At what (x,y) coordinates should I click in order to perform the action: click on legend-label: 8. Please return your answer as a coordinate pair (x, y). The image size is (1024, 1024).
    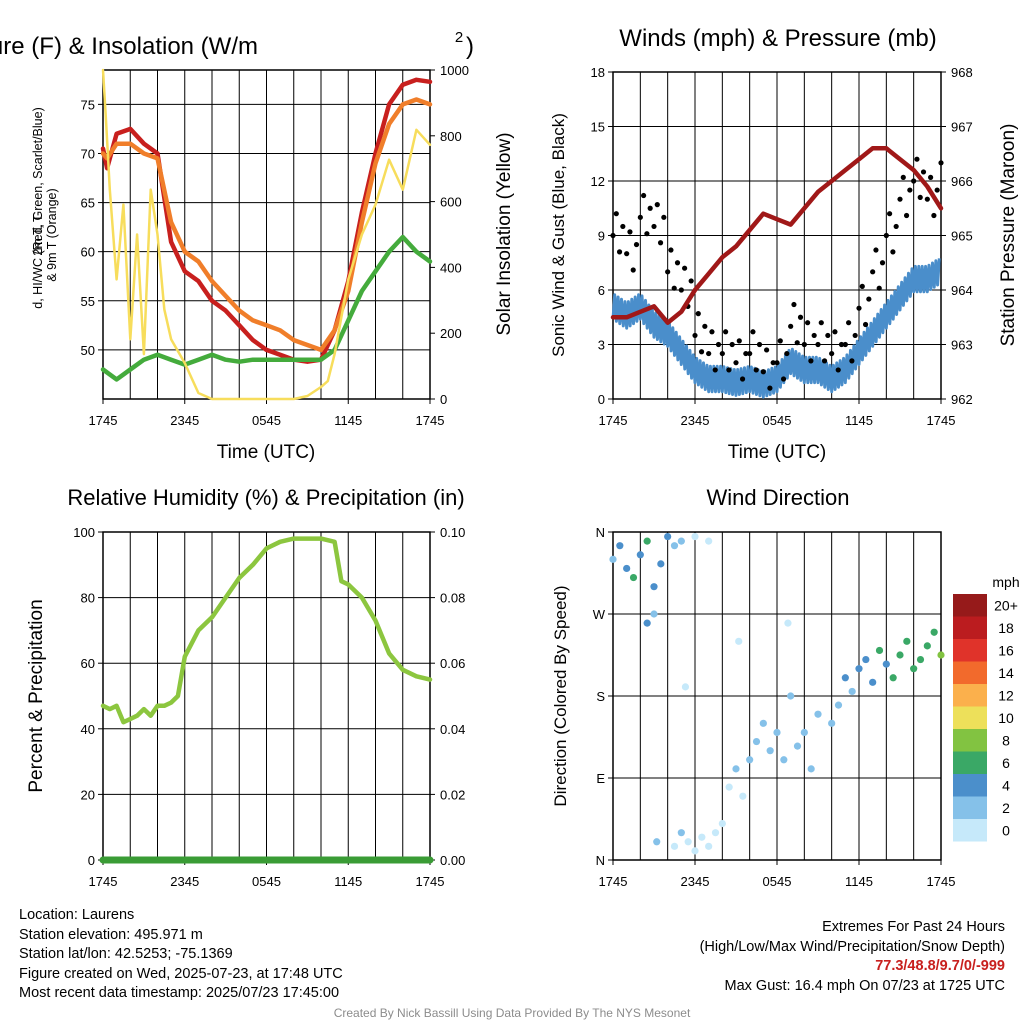
    Looking at the image, I should click on (1006, 740).